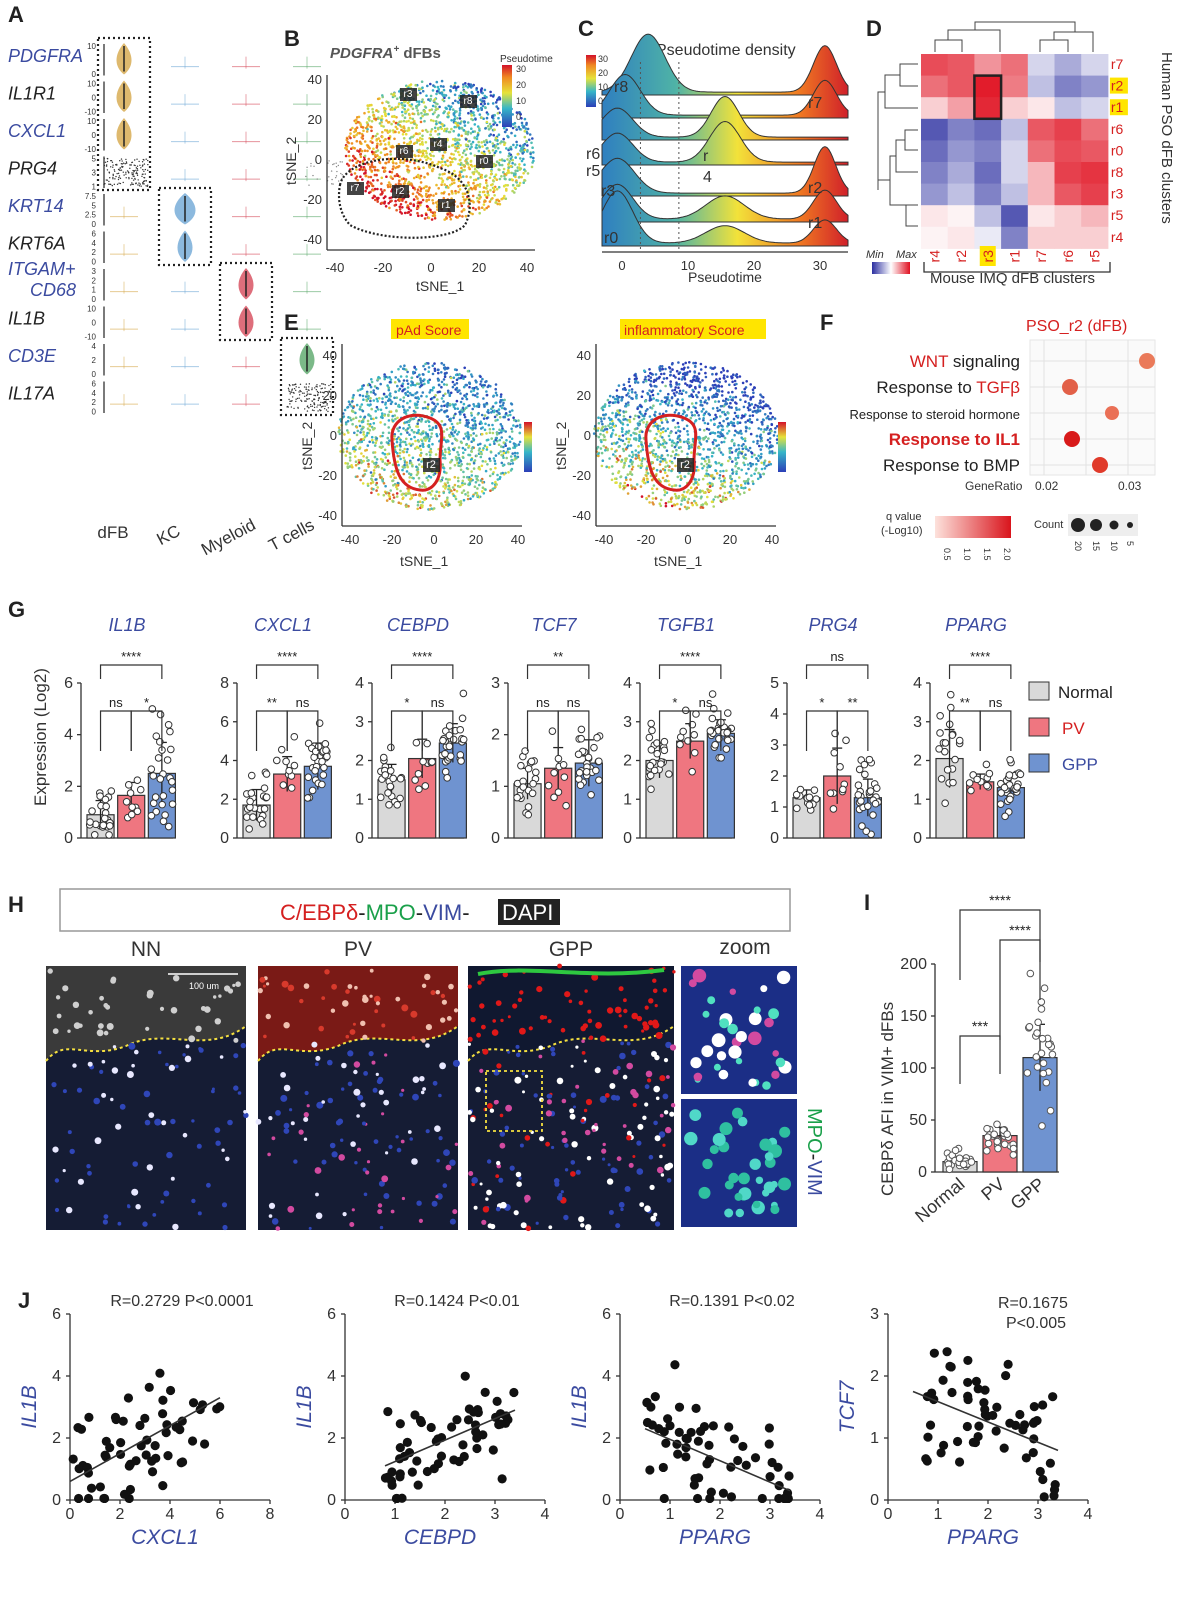 This screenshot has height=1600, width=1199. Describe the element at coordinates (906, 156) in the screenshot. I see `panel-d-dendro-branch` at that location.